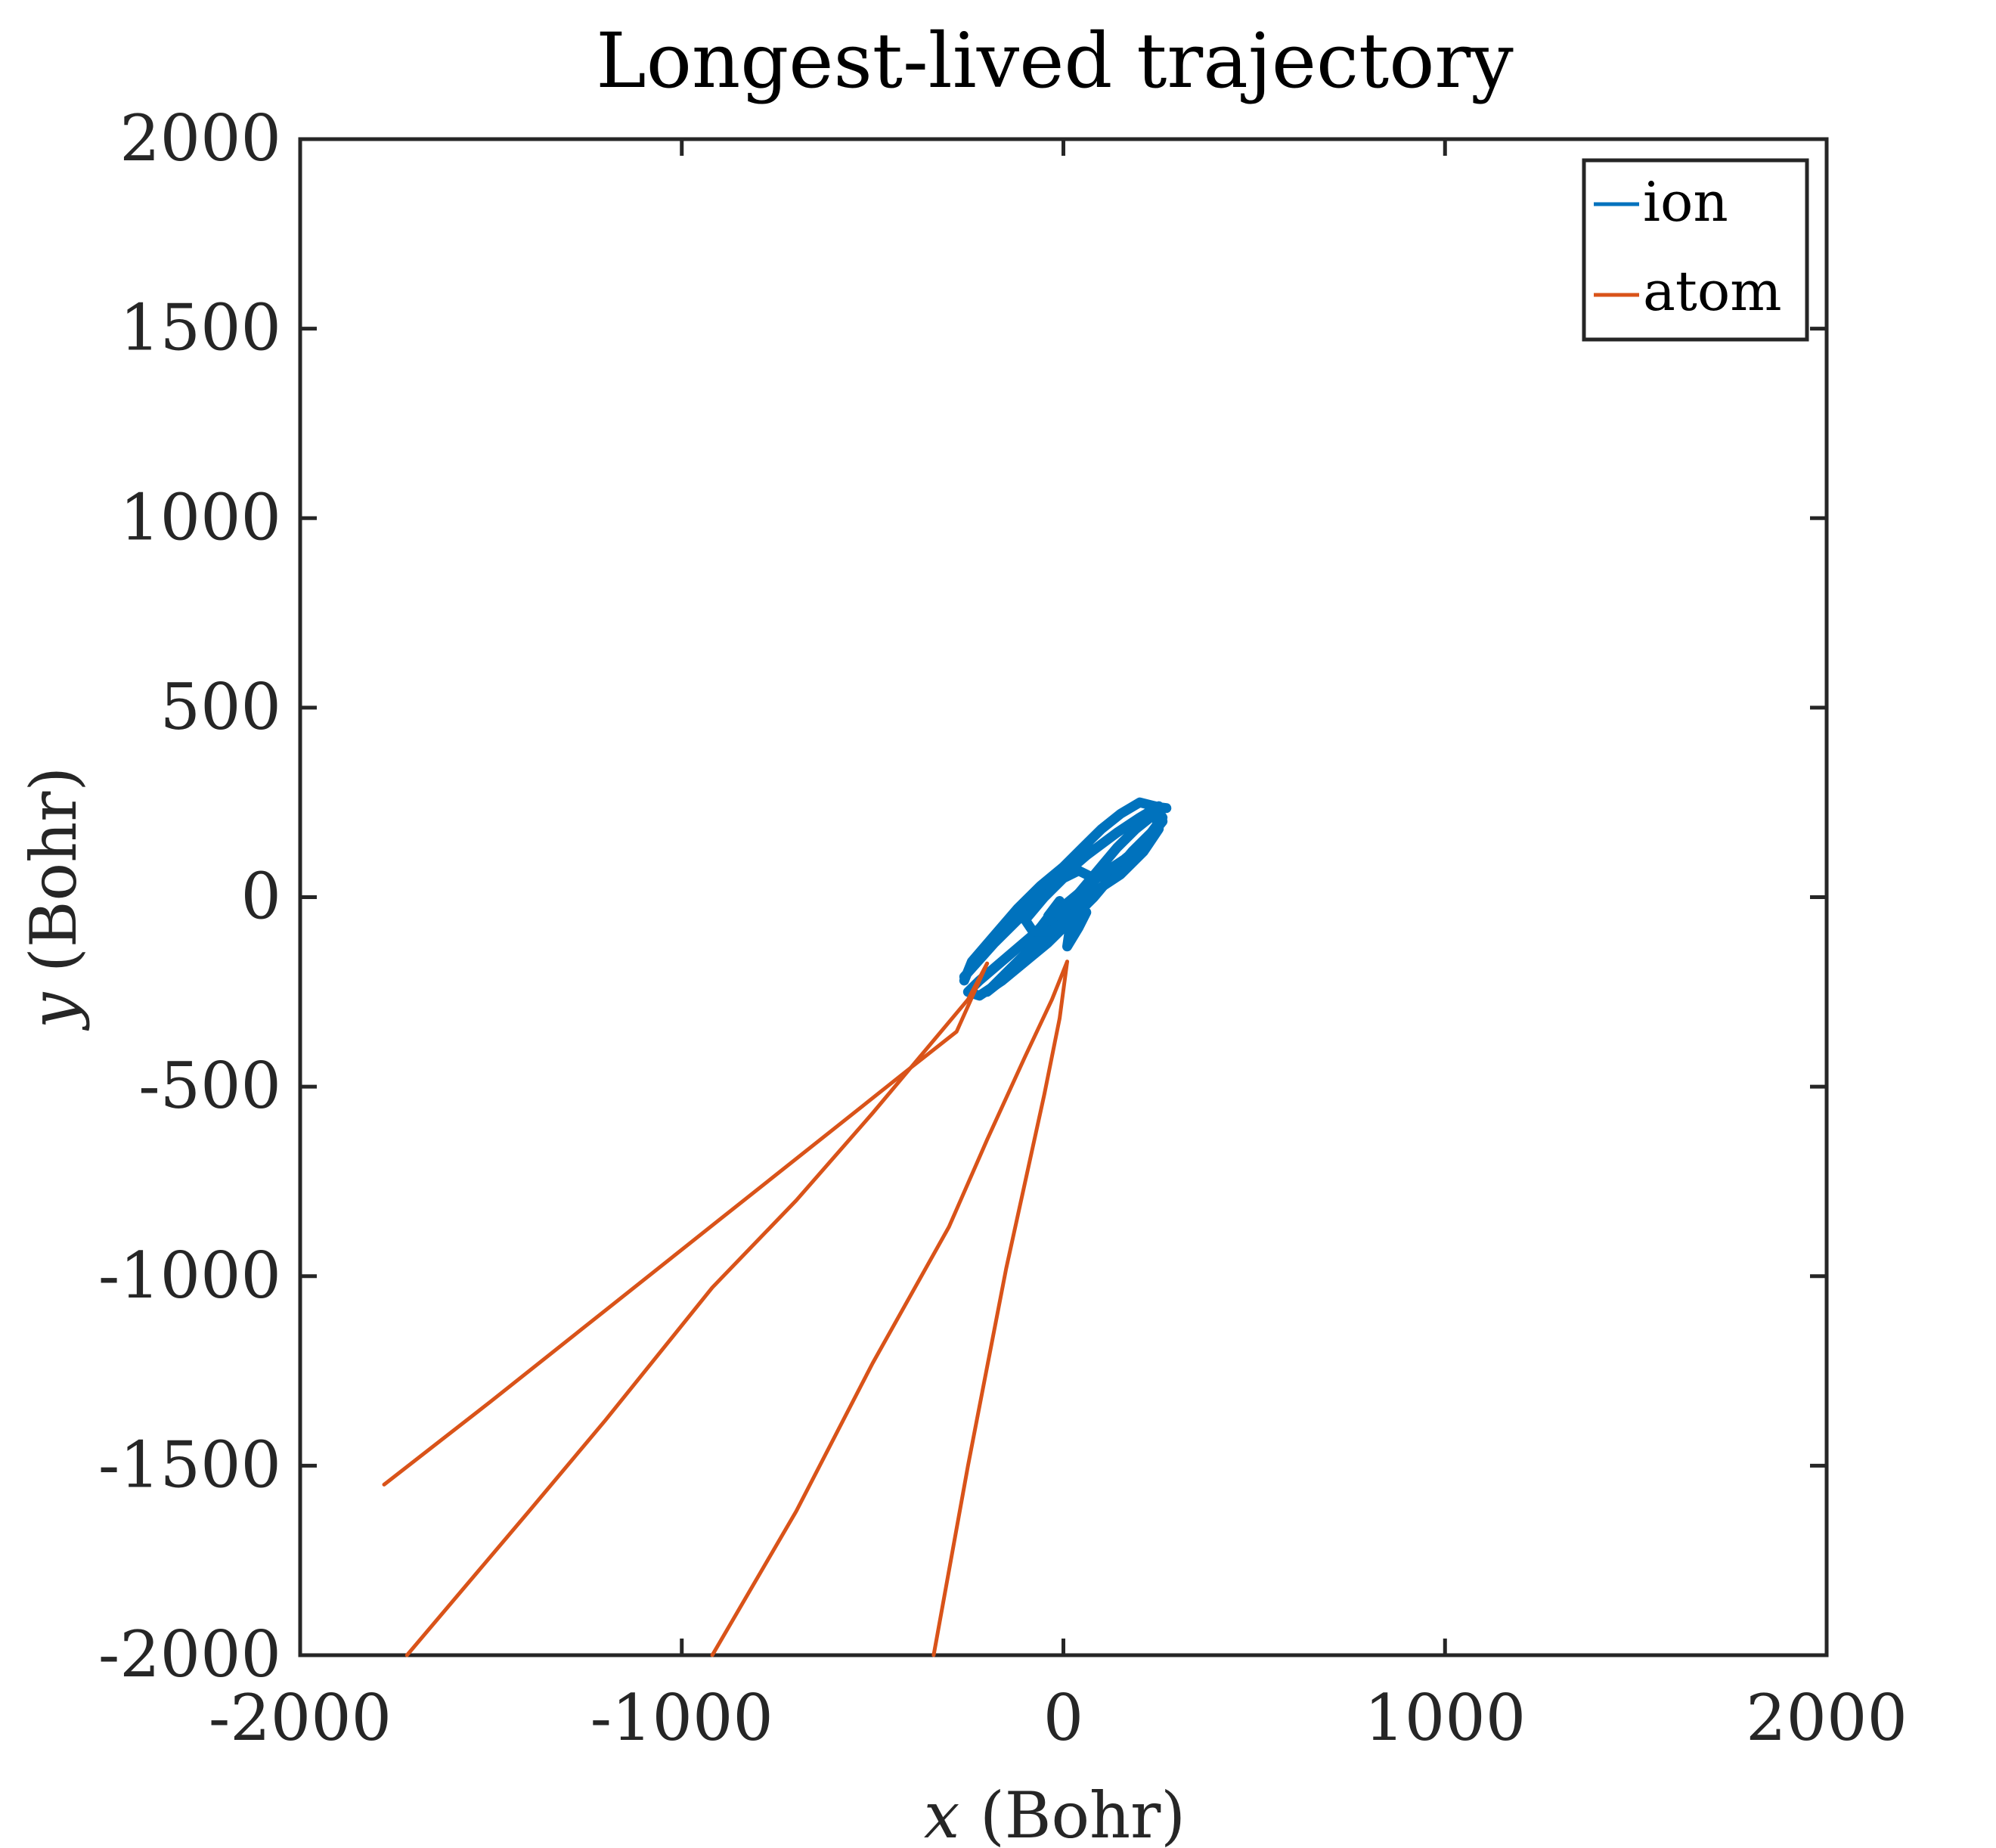  I want to click on series-ion, so click(1065, 899).